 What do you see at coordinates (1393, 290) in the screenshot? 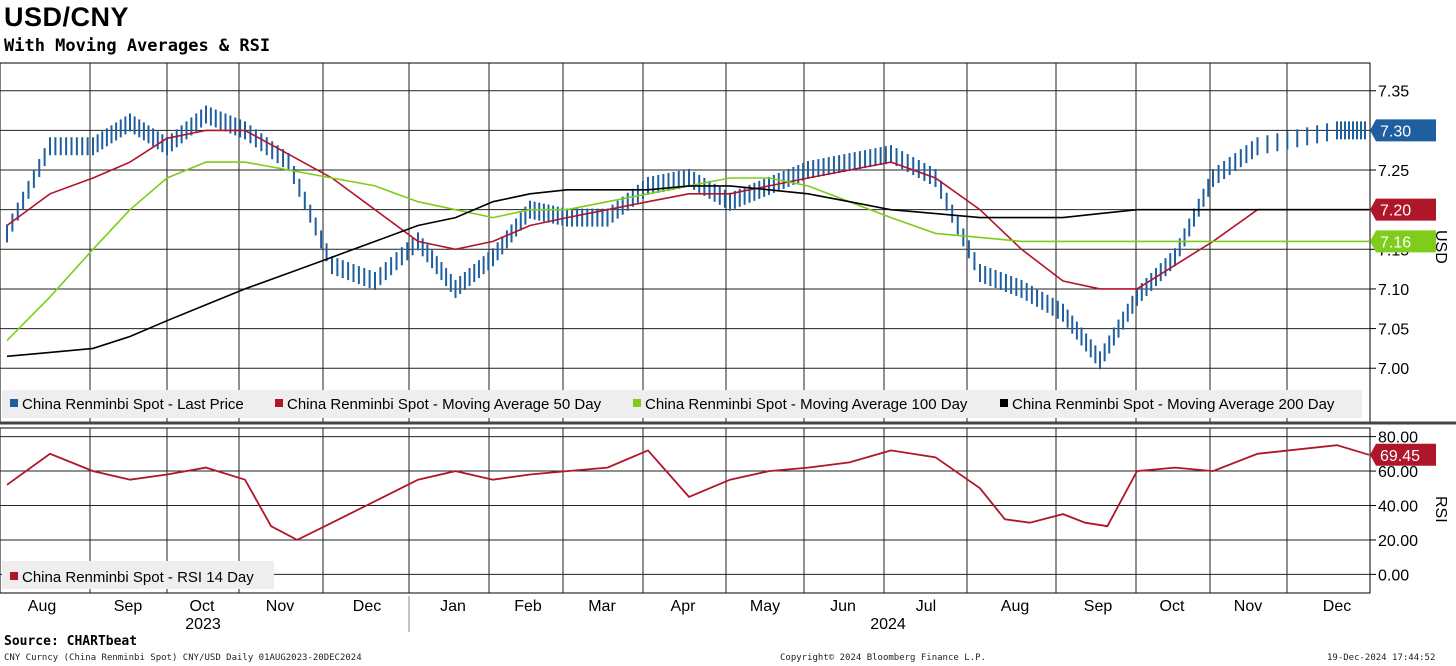
I see `y-tick-label: 7.10` at bounding box center [1393, 290].